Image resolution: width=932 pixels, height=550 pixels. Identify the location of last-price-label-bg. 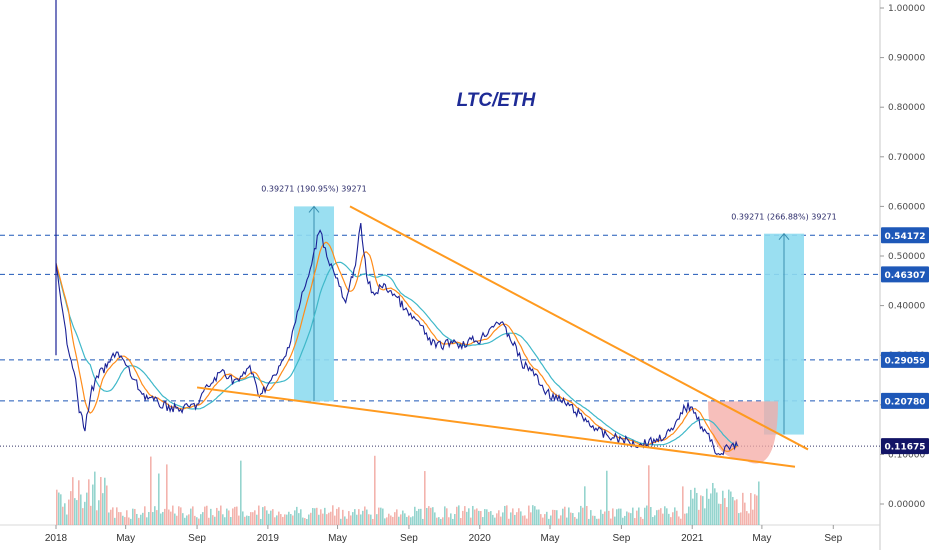
(905, 446).